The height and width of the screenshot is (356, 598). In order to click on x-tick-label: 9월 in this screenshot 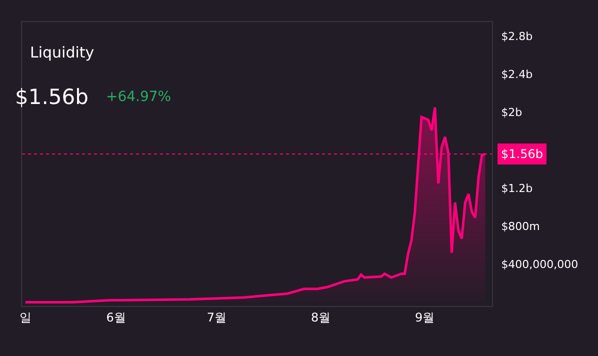, I will do `click(425, 317)`.